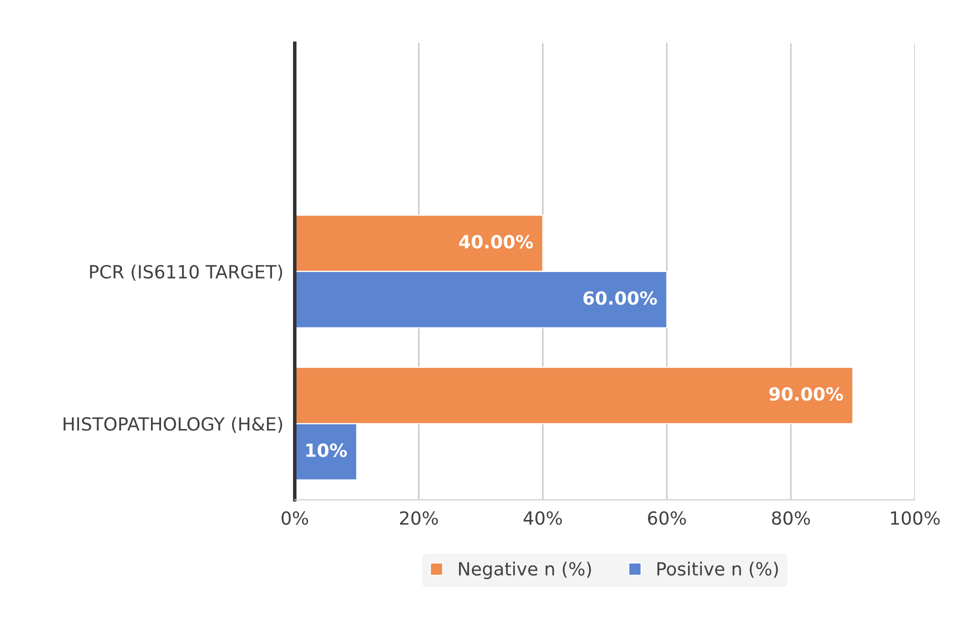  I want to click on x-tick-label: 20%, so click(419, 518).